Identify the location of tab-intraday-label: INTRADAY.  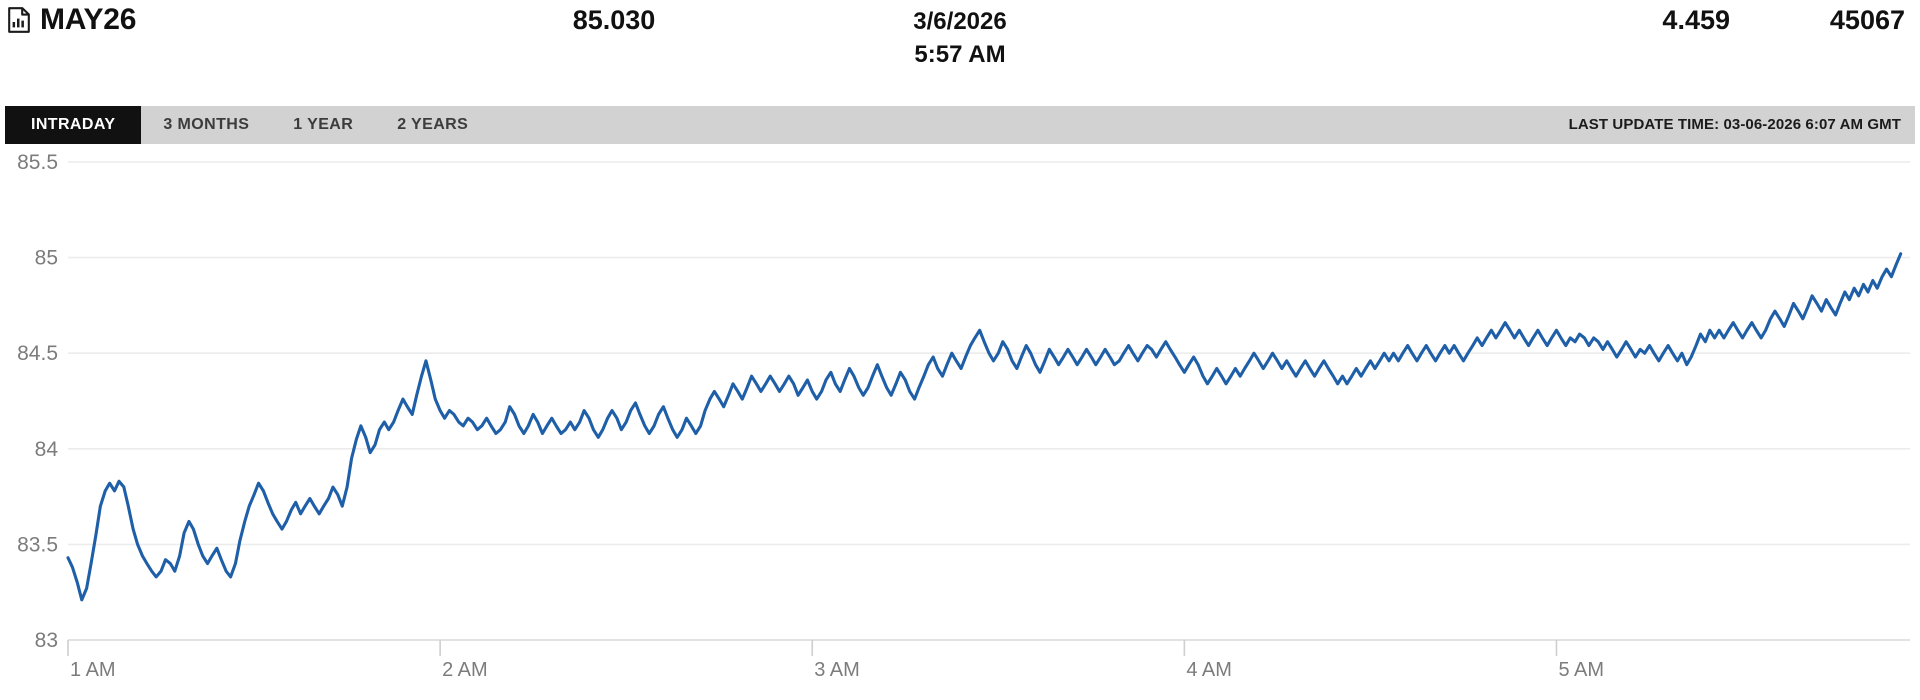
(73, 124).